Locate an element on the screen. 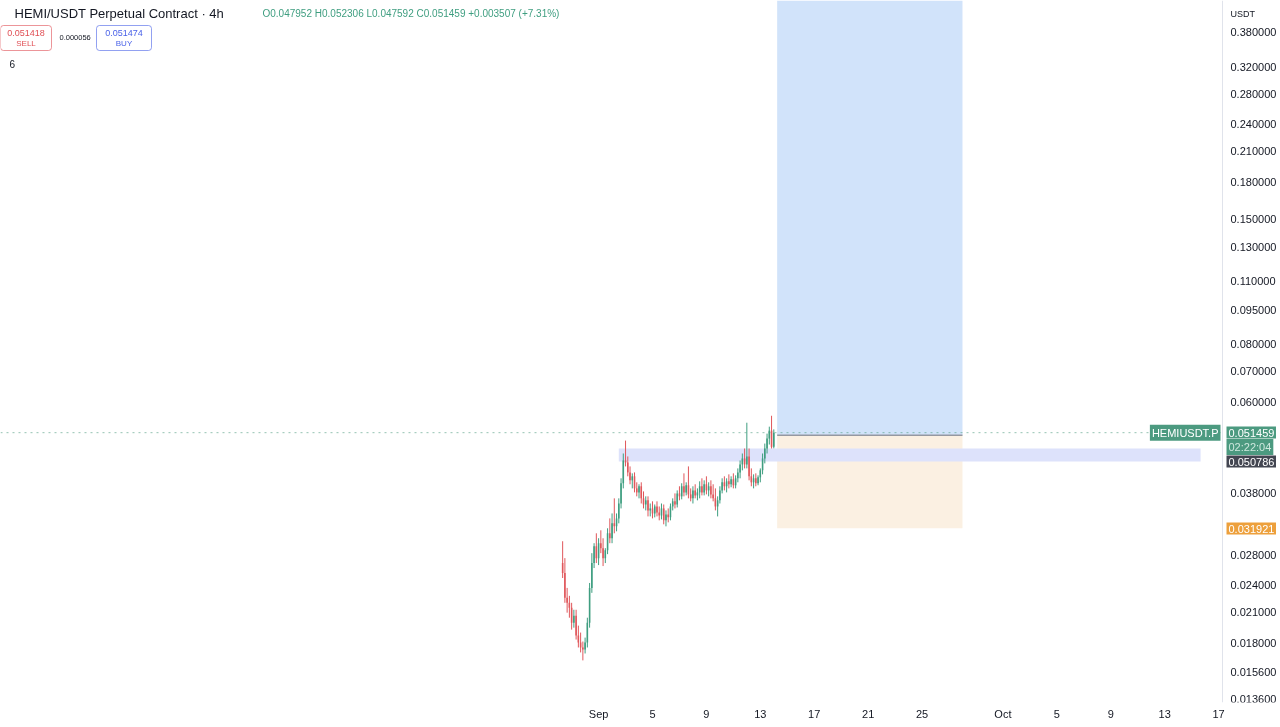  y-tick-label: 0.038000 is located at coordinates (1253, 493).